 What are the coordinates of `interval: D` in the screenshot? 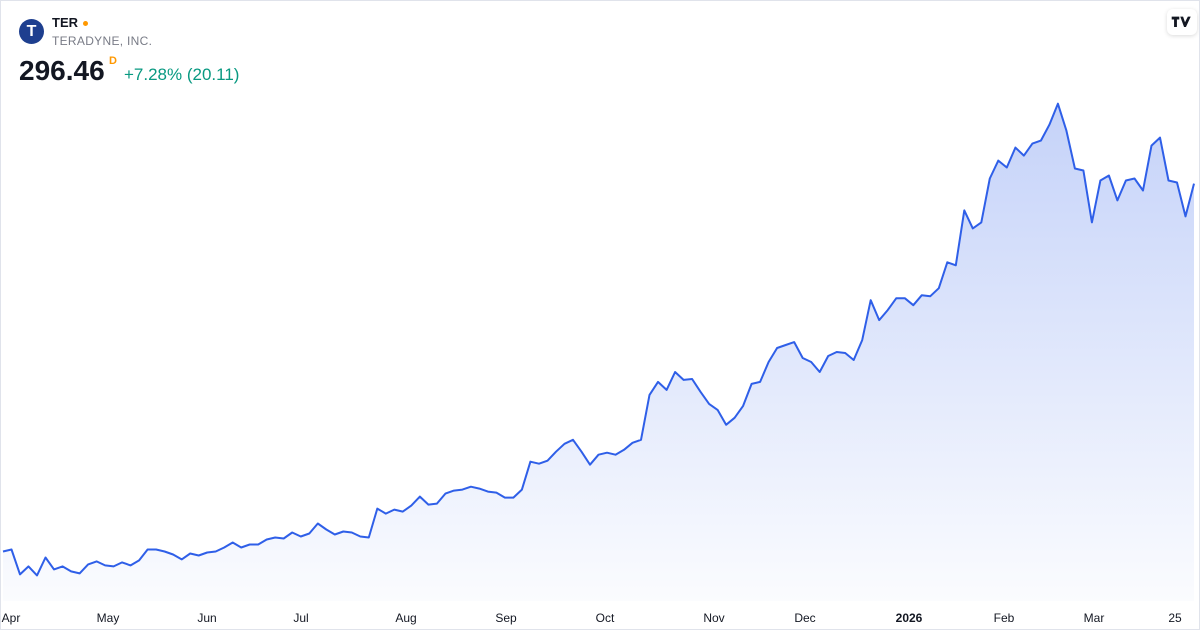 It's located at (113, 61).